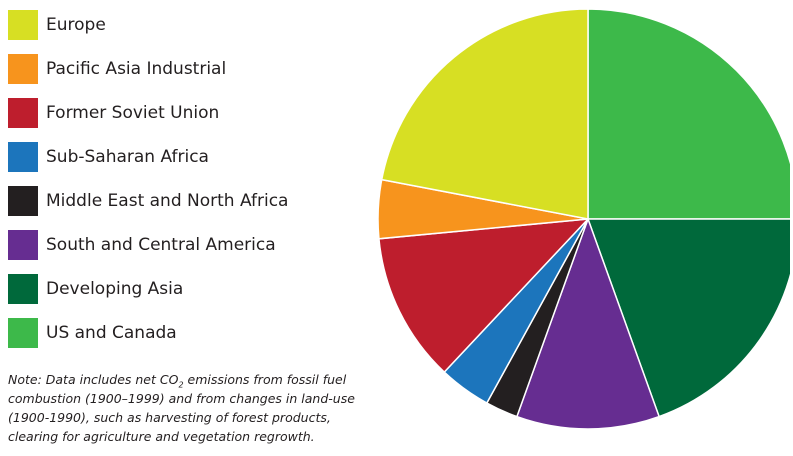  I want to click on legend-label: Europe, so click(76, 25).